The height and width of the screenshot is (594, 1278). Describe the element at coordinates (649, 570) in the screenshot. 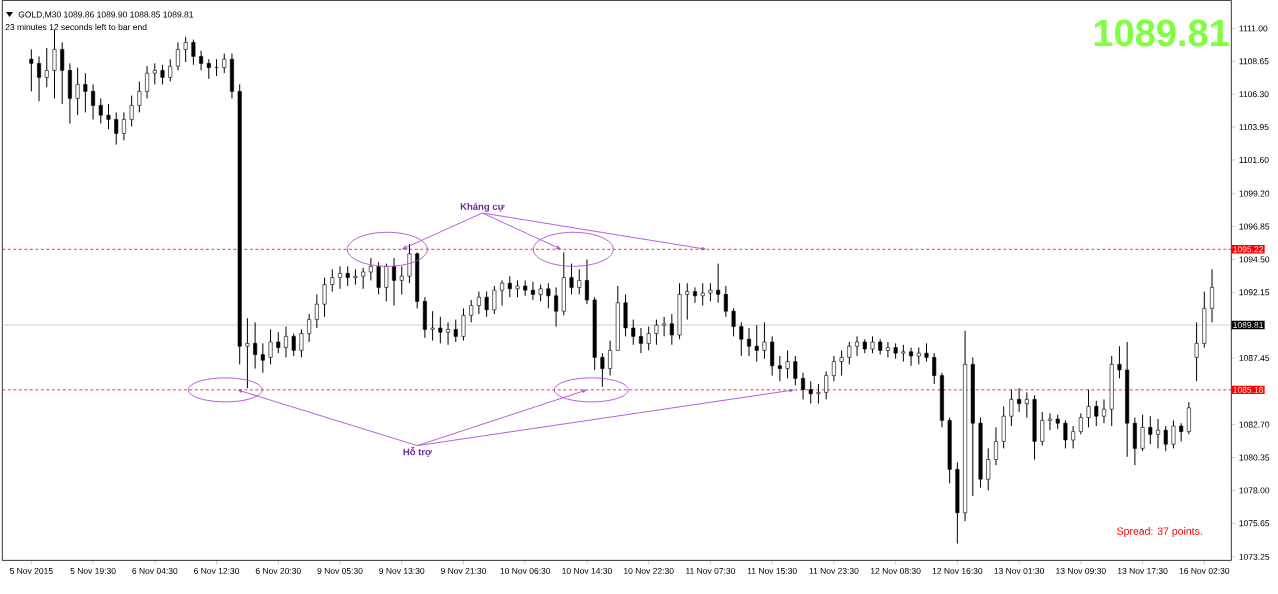

I see `x-tick-label: 10 Nov 22:30` at that location.